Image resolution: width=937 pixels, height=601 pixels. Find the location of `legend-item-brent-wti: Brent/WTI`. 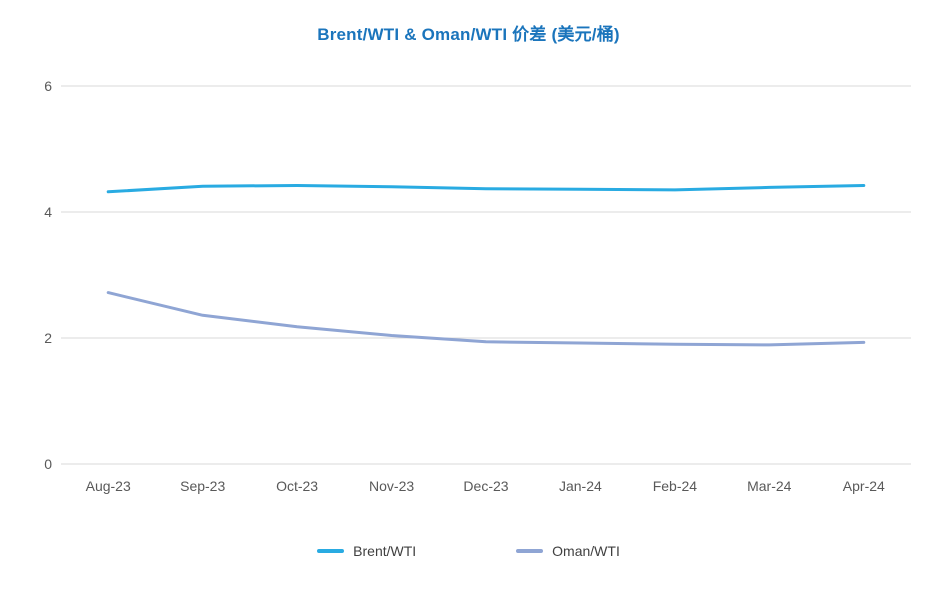

legend-item-brent-wti: Brent/WTI is located at coordinates (366, 551).